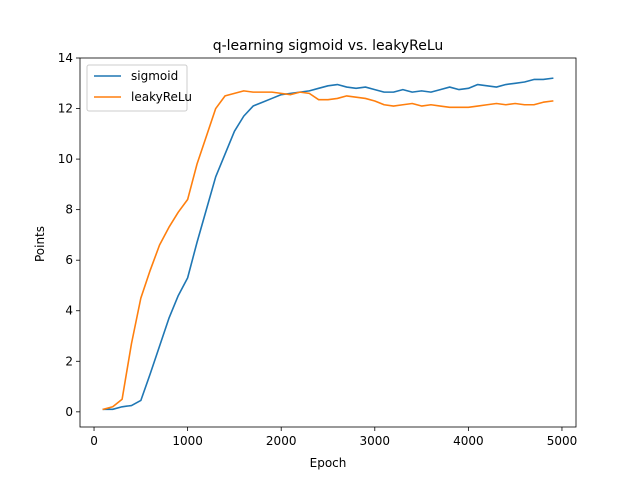 The height and width of the screenshot is (480, 640). I want to click on x-tick-label: 4000, so click(468, 441).